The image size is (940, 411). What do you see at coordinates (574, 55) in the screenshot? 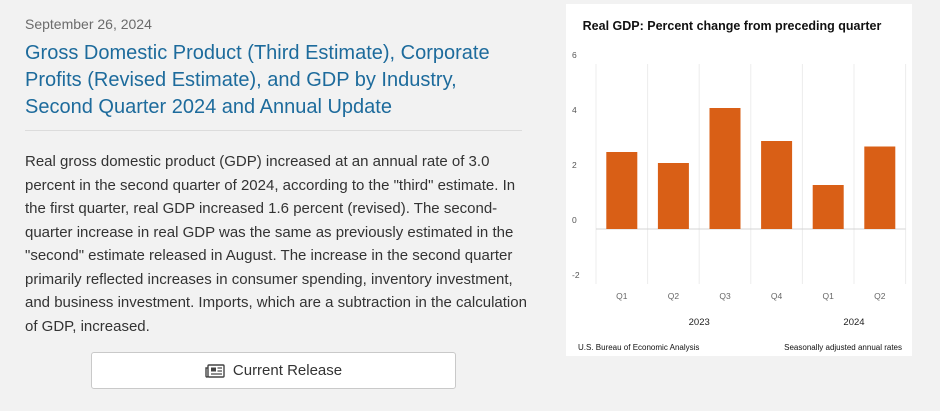
I see `y-tick-label: 6` at bounding box center [574, 55].